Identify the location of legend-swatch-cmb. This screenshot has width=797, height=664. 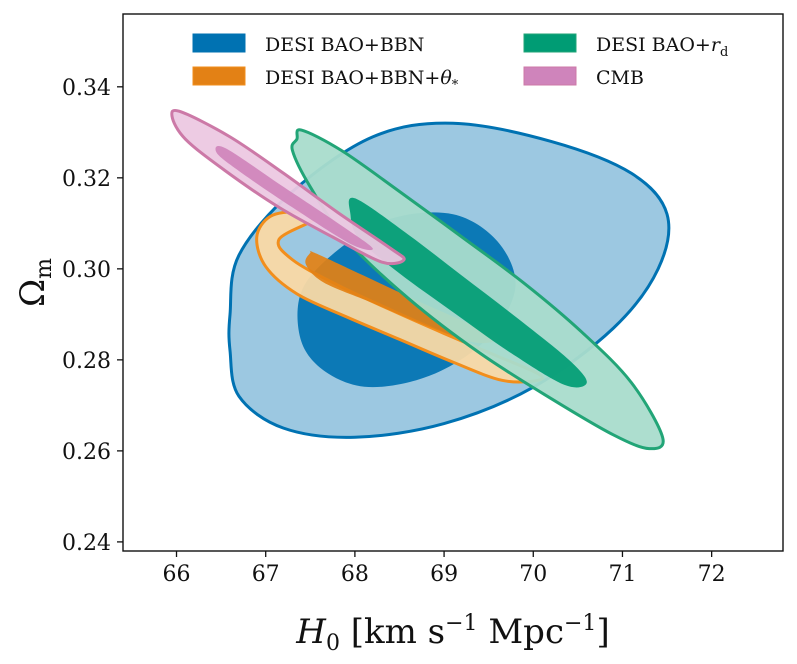
(550, 76).